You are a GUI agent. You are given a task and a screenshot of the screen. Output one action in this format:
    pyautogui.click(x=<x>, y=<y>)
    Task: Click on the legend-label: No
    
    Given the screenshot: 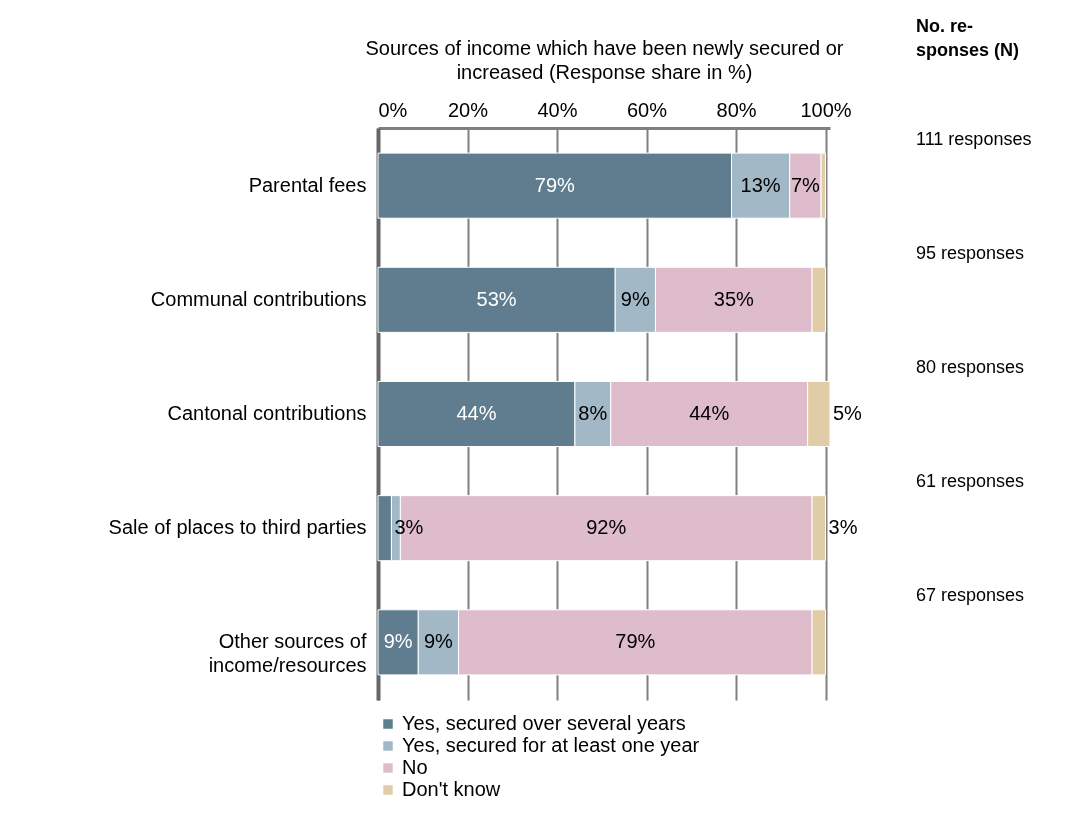 What is the action you would take?
    pyautogui.click(x=415, y=767)
    